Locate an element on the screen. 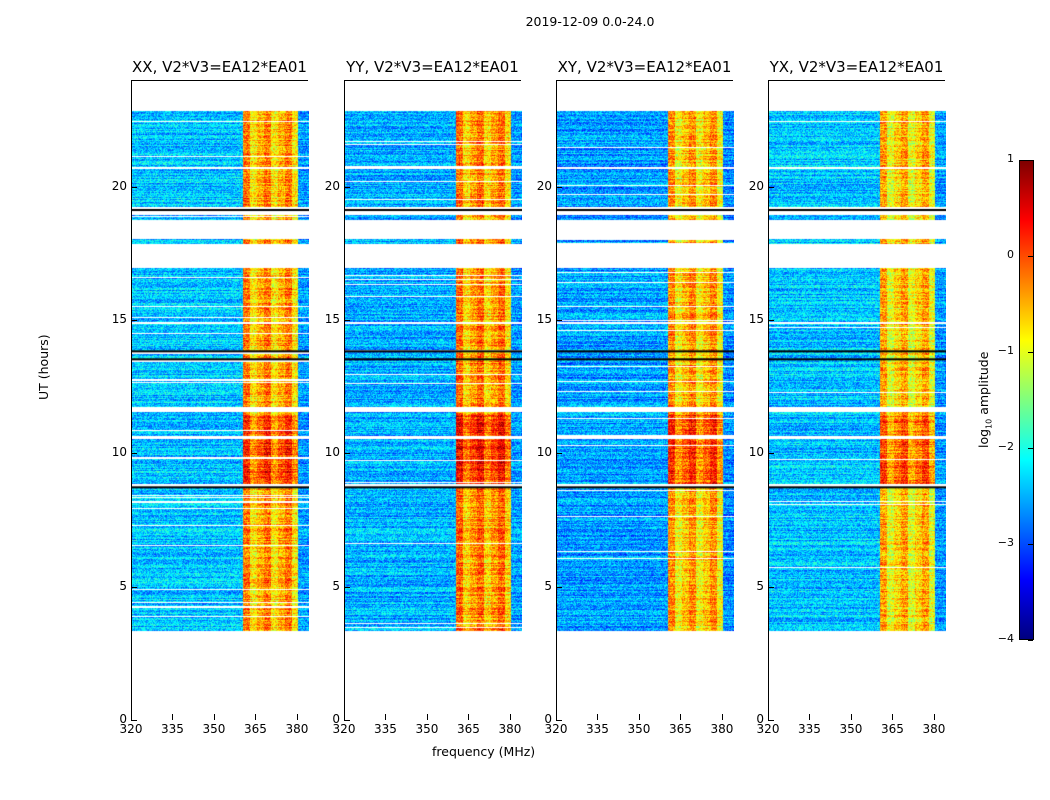 This screenshot has width=1050, height=800. colorbar-tick-label: 1 is located at coordinates (1010, 158).